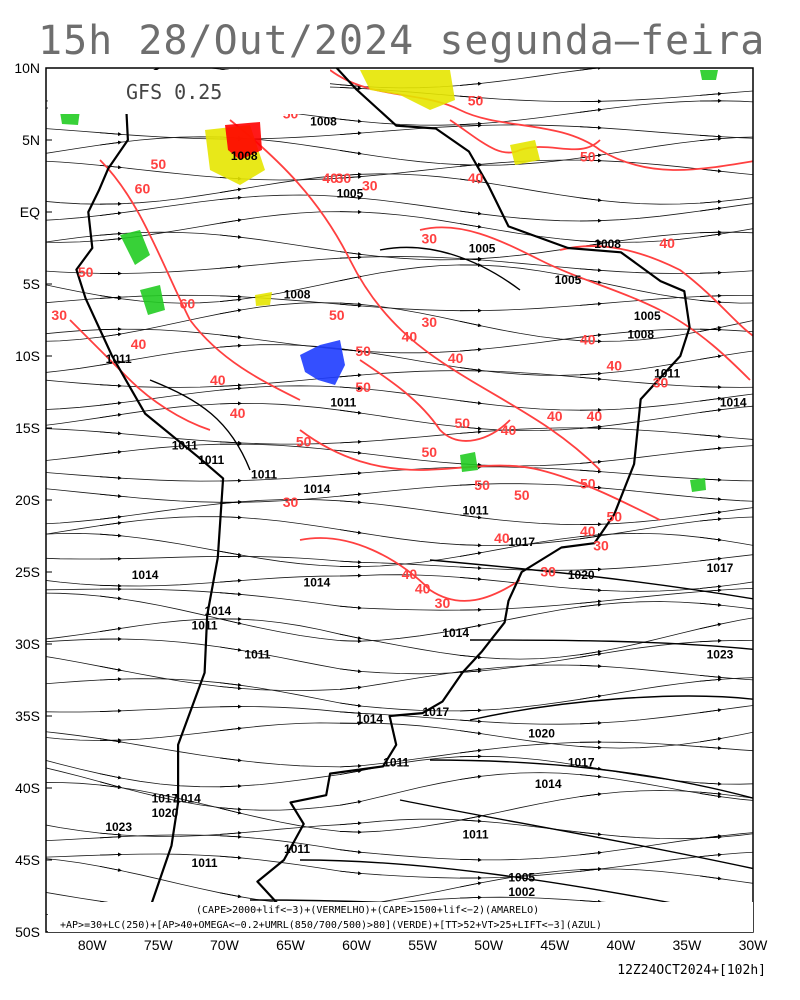 The height and width of the screenshot is (1000, 800). Describe the element at coordinates (688, 945) in the screenshot. I see `lon-tick-label: 35W` at that location.